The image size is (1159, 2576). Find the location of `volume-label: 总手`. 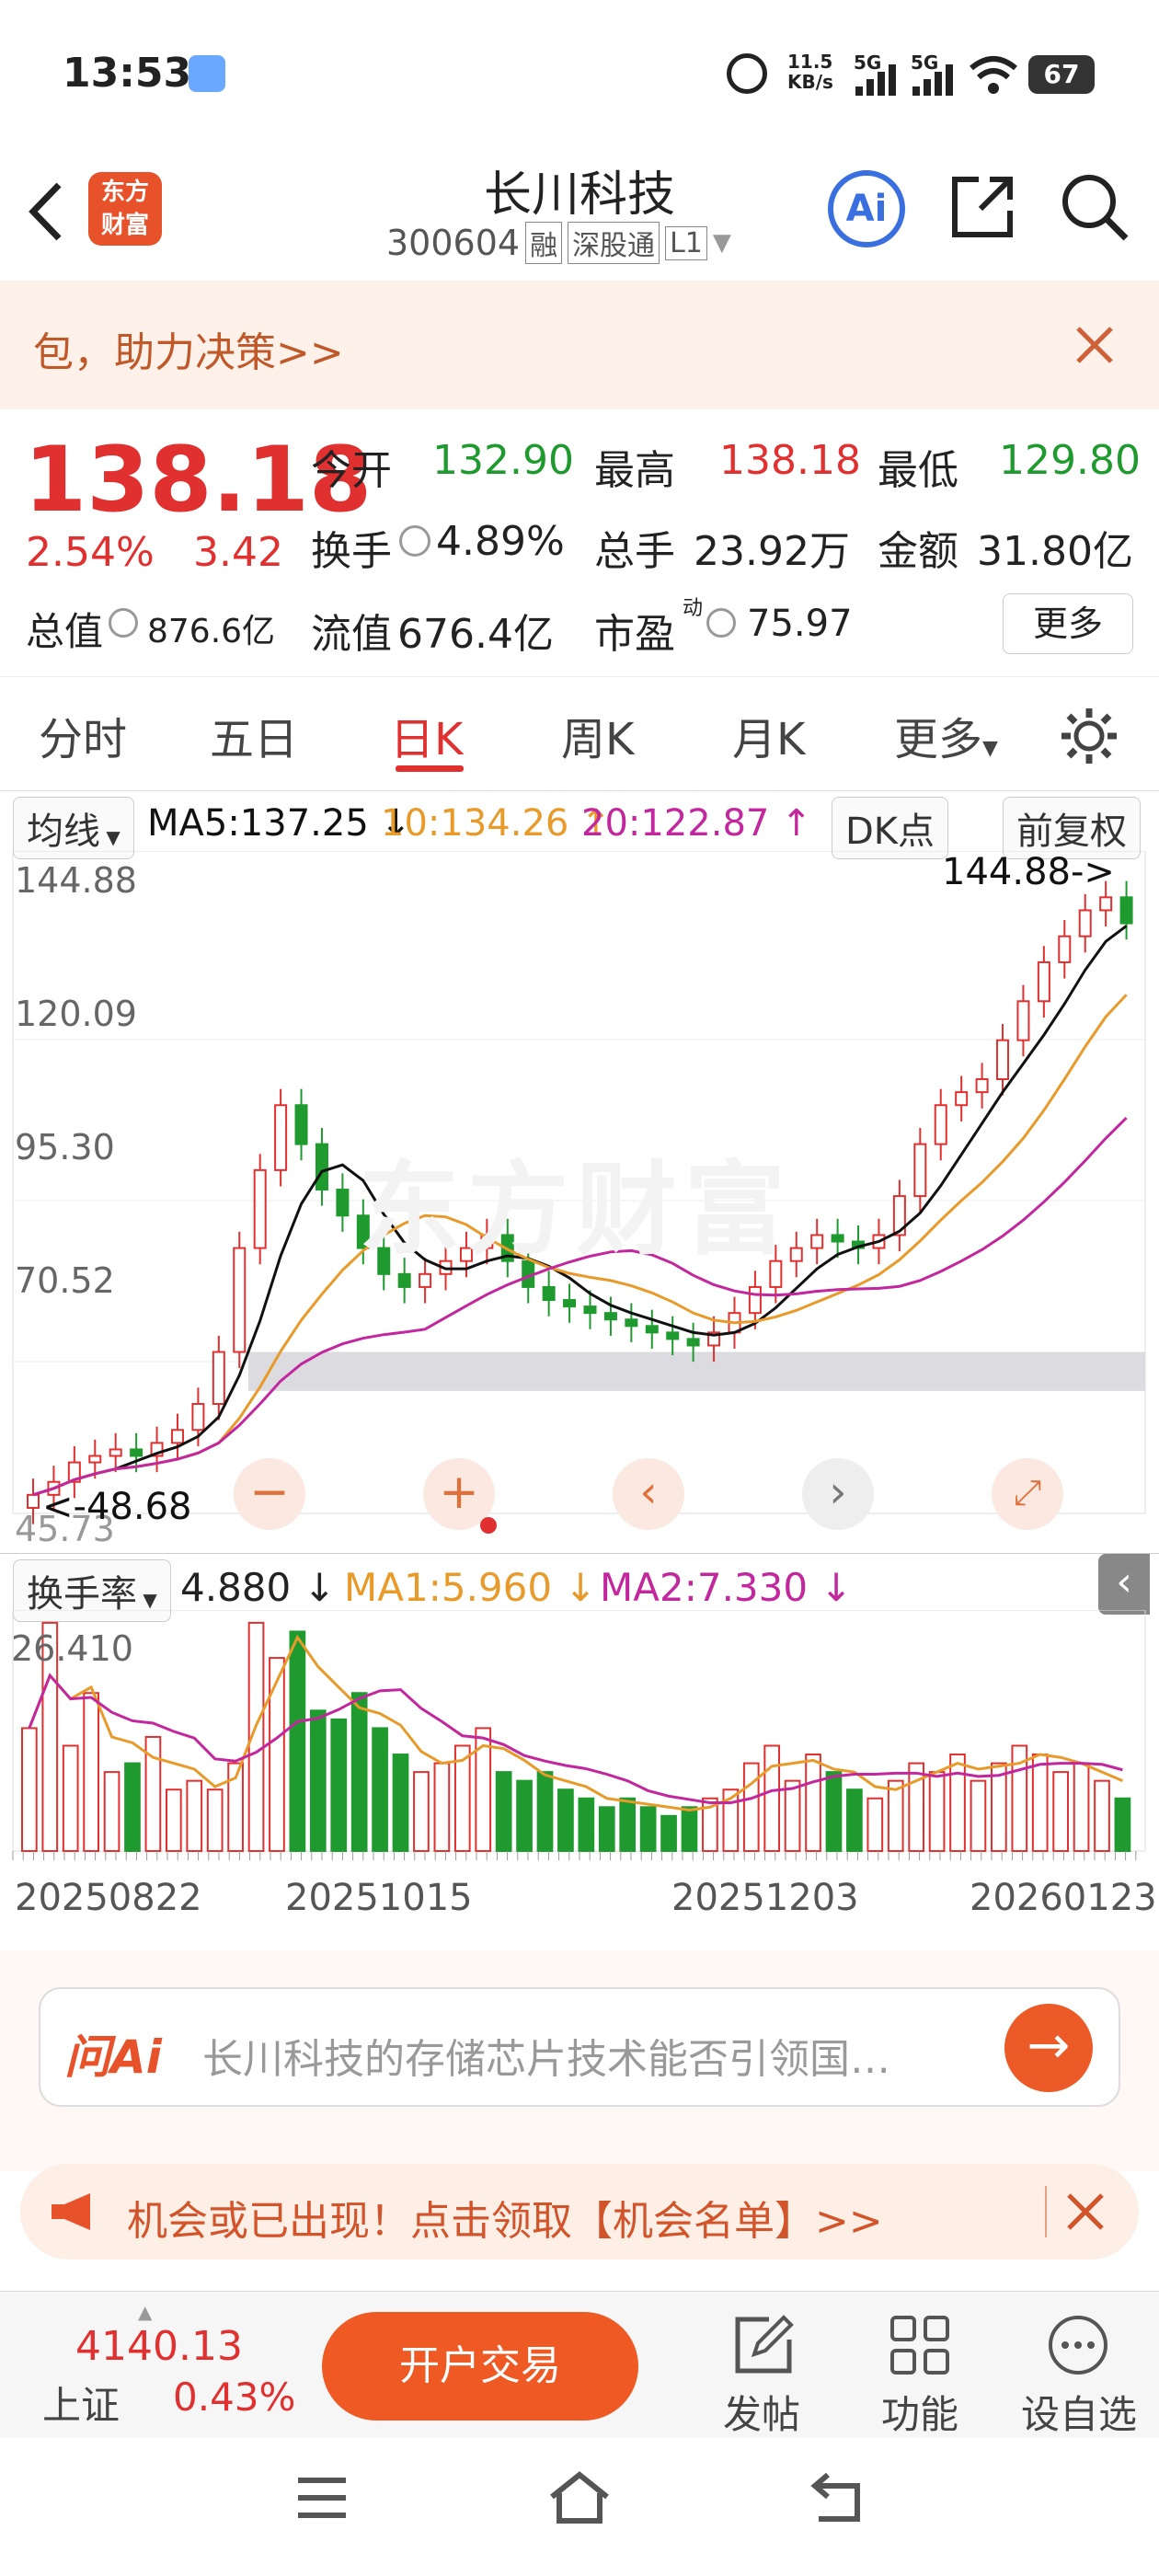

volume-label: 总手 is located at coordinates (634, 551).